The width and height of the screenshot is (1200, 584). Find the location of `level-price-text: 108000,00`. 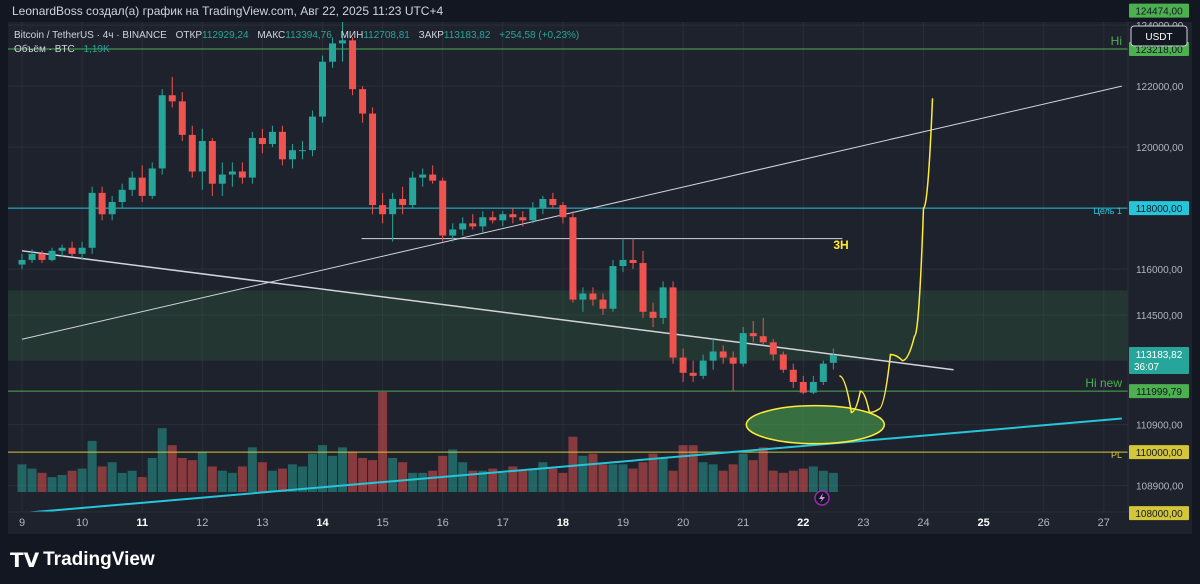

level-price-text: 108000,00 is located at coordinates (1159, 514).